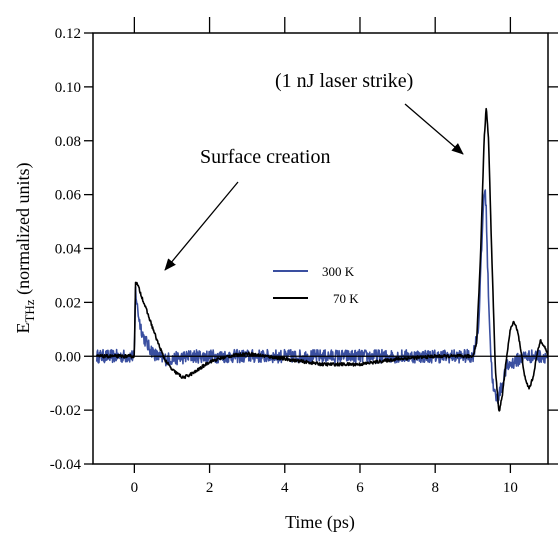 This screenshot has height=537, width=558. I want to click on legend: 300 K 70 K, so click(316, 285).